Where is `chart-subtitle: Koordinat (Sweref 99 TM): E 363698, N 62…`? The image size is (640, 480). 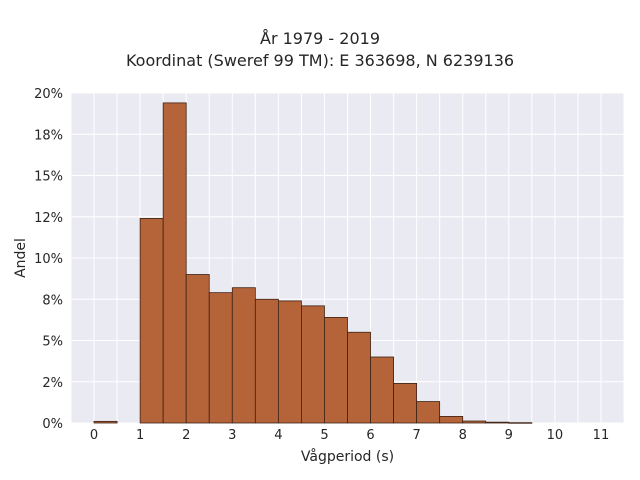 chart-subtitle: Koordinat (Sweref 99 TM): E 363698, N 62… is located at coordinates (320, 60).